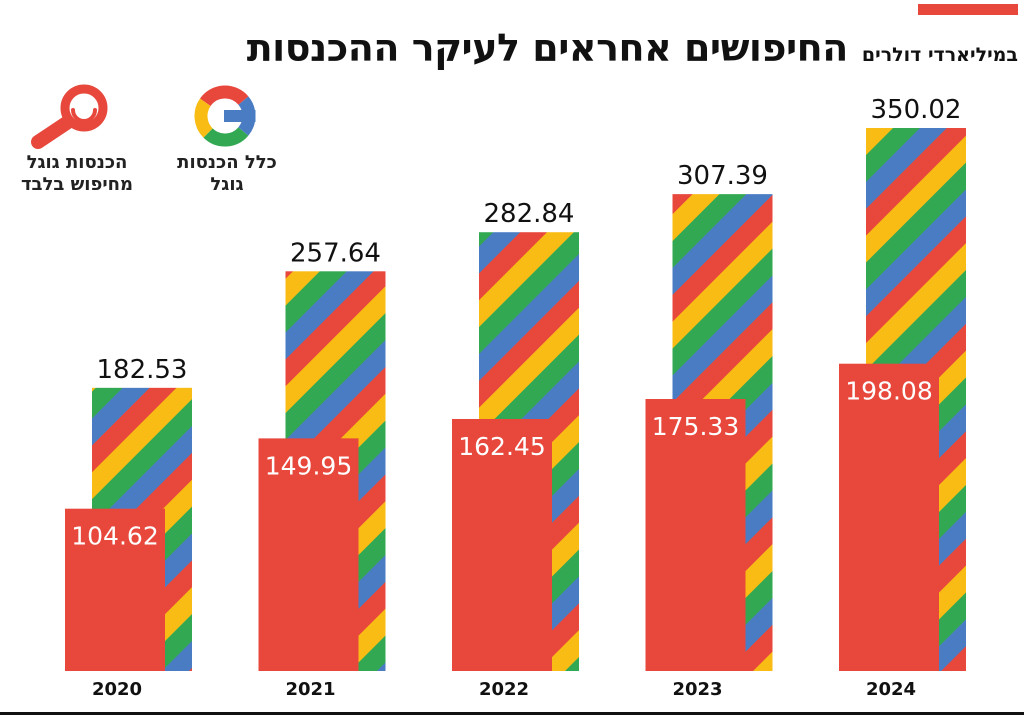  What do you see at coordinates (335, 253) in the screenshot?
I see `data-label-total: 257.64` at bounding box center [335, 253].